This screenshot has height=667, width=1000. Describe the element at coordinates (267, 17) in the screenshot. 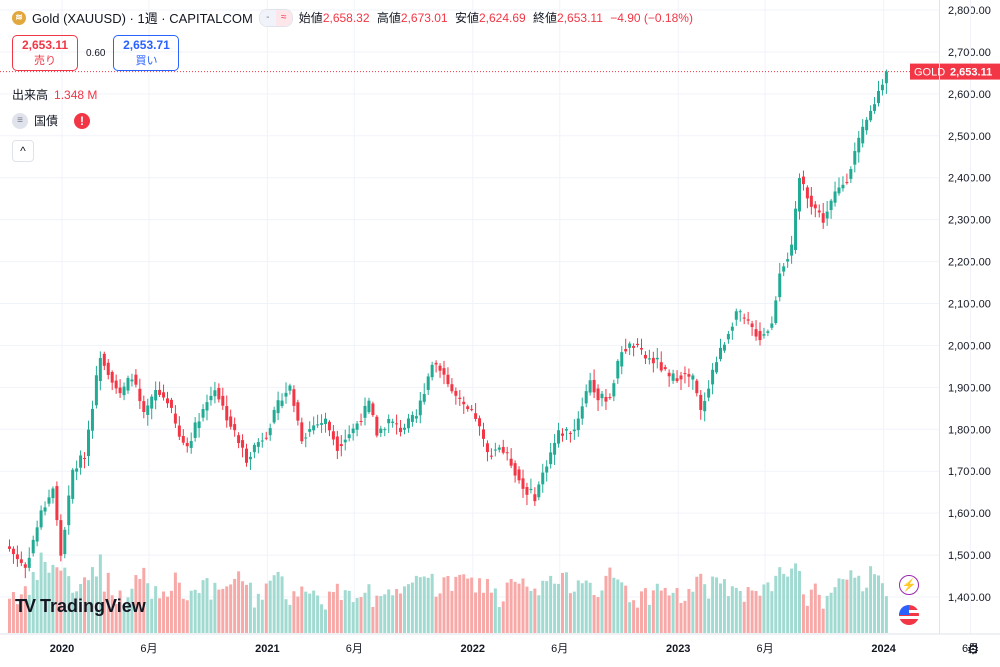

I see `minus-icon: -` at that location.